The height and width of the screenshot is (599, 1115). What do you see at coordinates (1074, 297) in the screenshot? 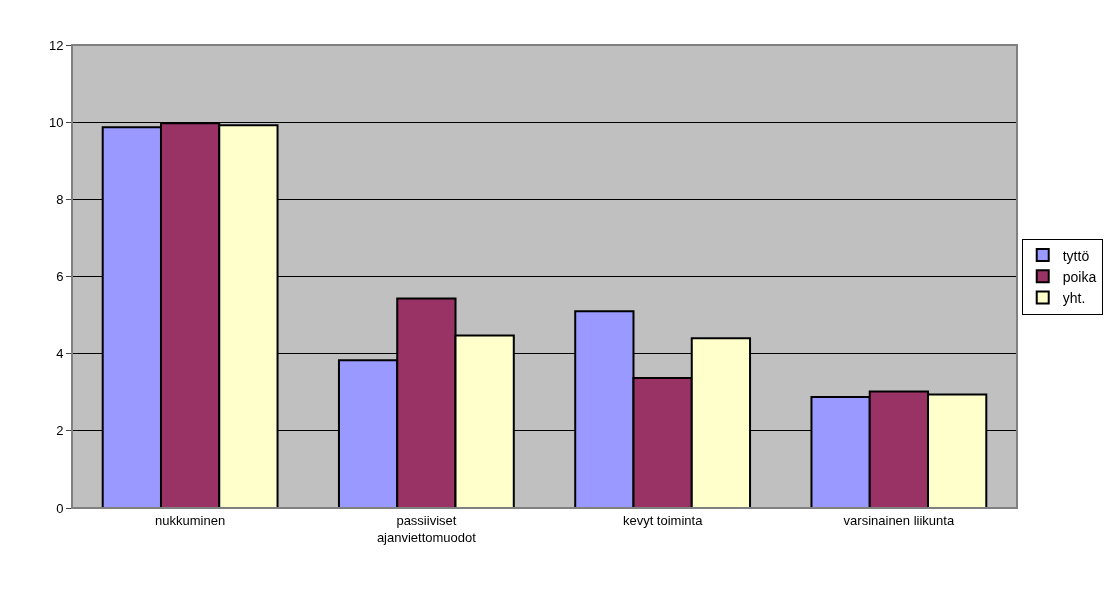
I see `legend-label: yht.` at bounding box center [1074, 297].